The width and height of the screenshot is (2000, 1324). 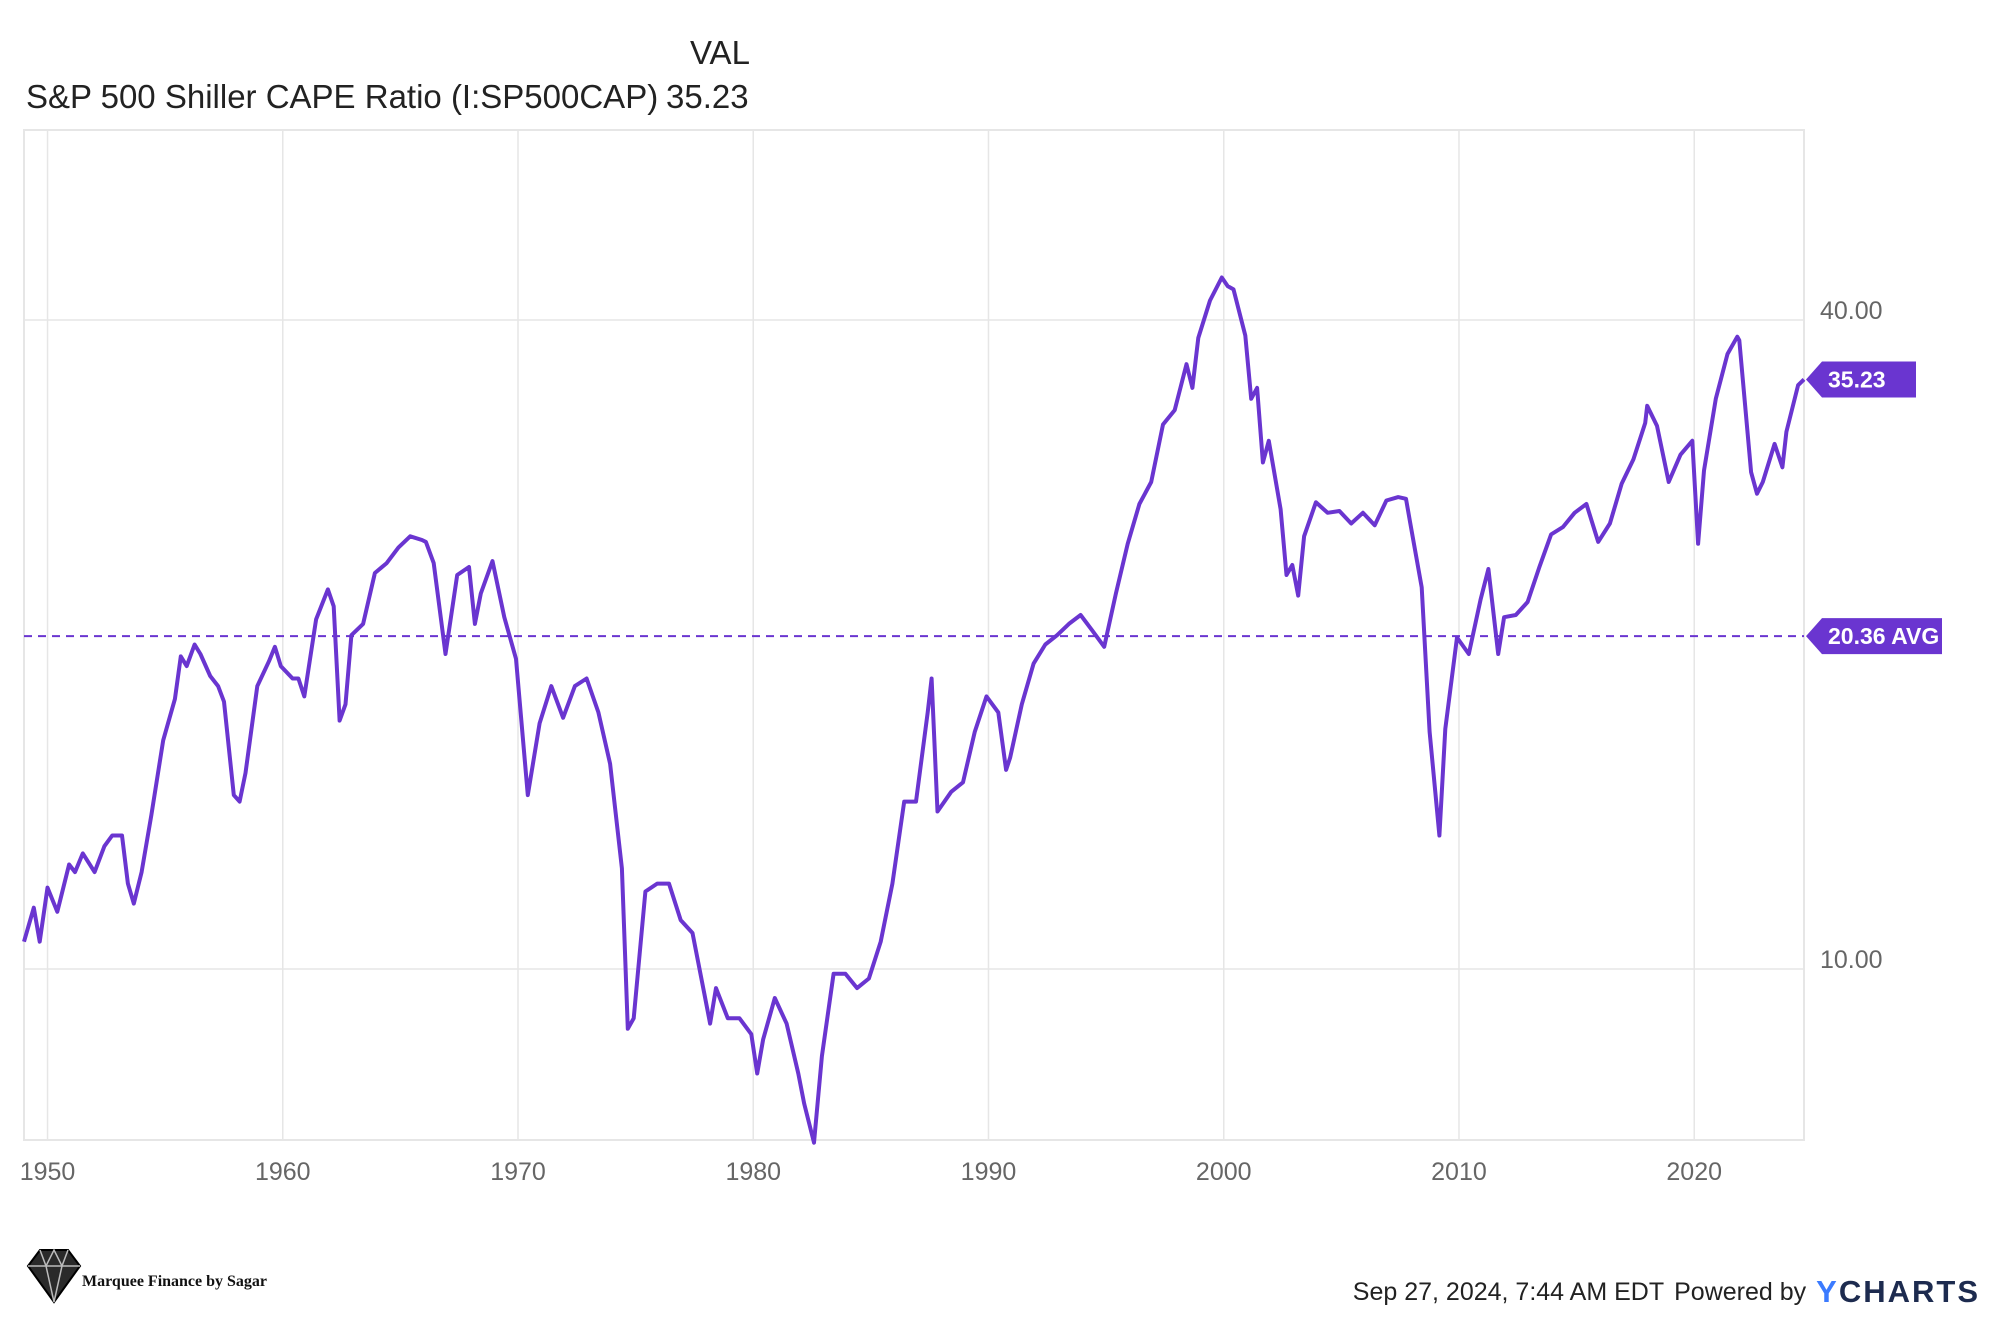 What do you see at coordinates (1851, 960) in the screenshot?
I see `y-tick-label: 10.00` at bounding box center [1851, 960].